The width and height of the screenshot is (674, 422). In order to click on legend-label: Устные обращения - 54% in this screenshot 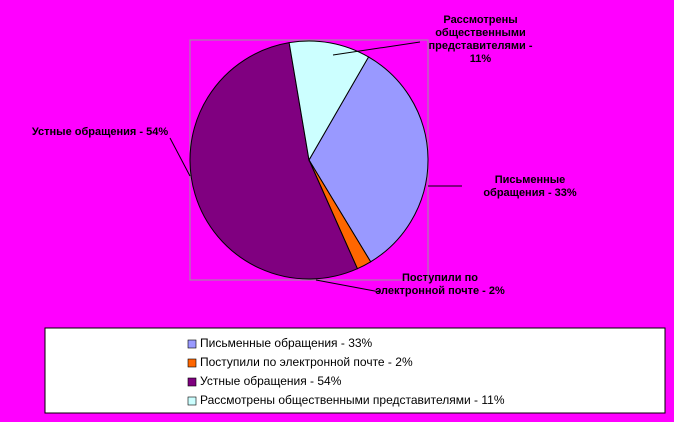, I will do `click(271, 381)`.